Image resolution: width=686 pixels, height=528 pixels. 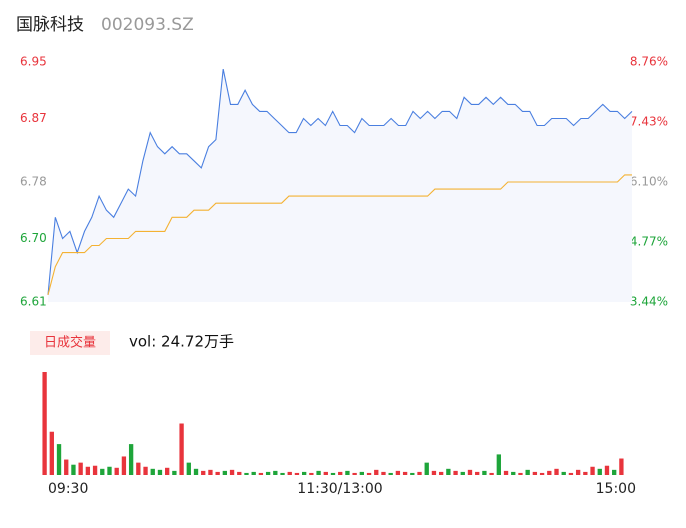 I want to click on y-tick-label: 6.78, so click(x=33, y=182).